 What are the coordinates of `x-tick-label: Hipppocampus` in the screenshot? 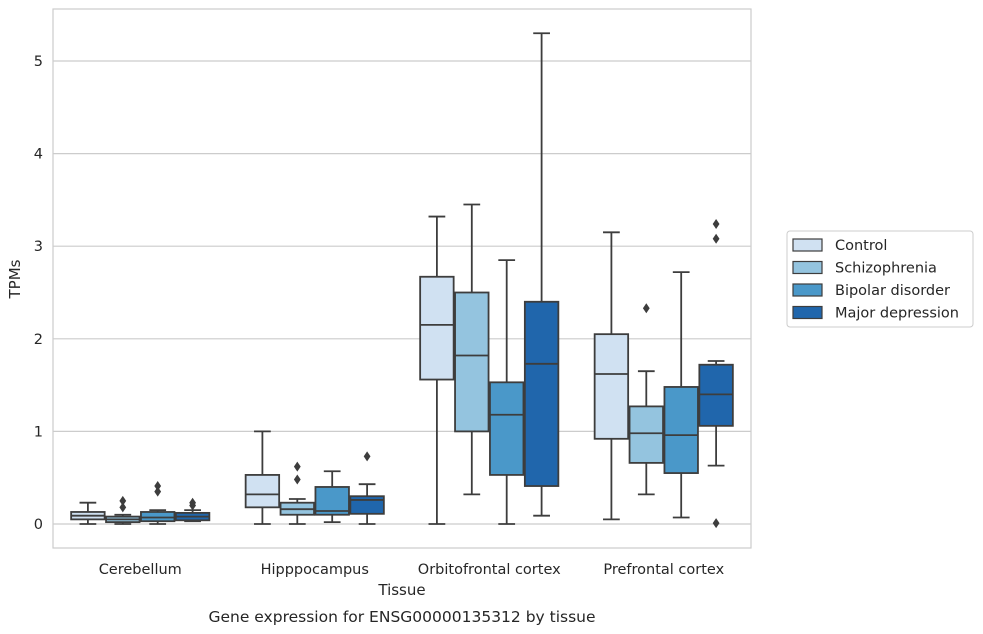 It's located at (315, 570).